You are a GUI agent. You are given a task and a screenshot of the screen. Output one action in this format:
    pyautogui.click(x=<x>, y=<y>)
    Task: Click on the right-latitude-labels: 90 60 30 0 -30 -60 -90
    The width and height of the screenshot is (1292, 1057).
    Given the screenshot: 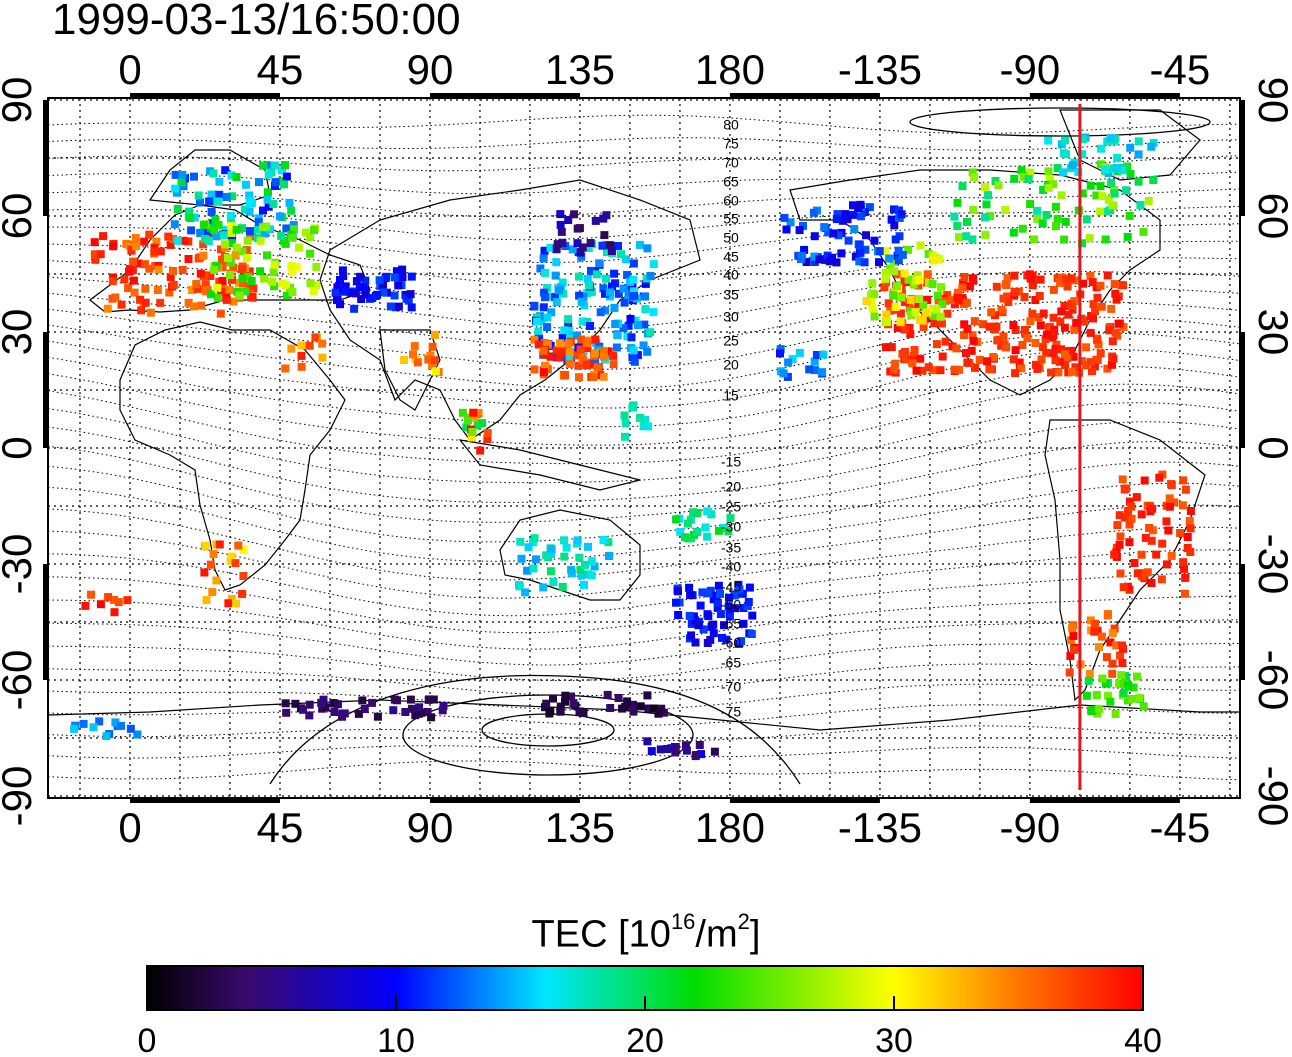 What is the action you would take?
    pyautogui.click(x=1271, y=452)
    